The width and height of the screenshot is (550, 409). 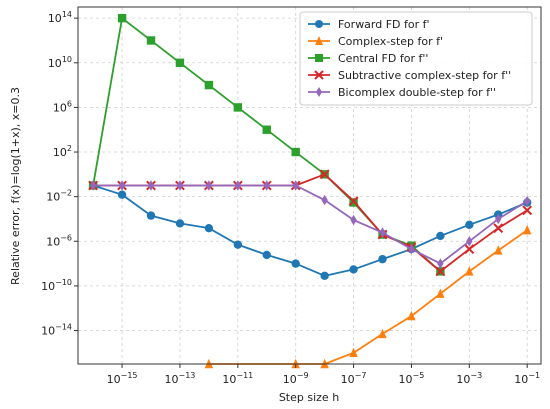 I want to click on x-tick-label: 10⁻³, so click(x=469, y=378).